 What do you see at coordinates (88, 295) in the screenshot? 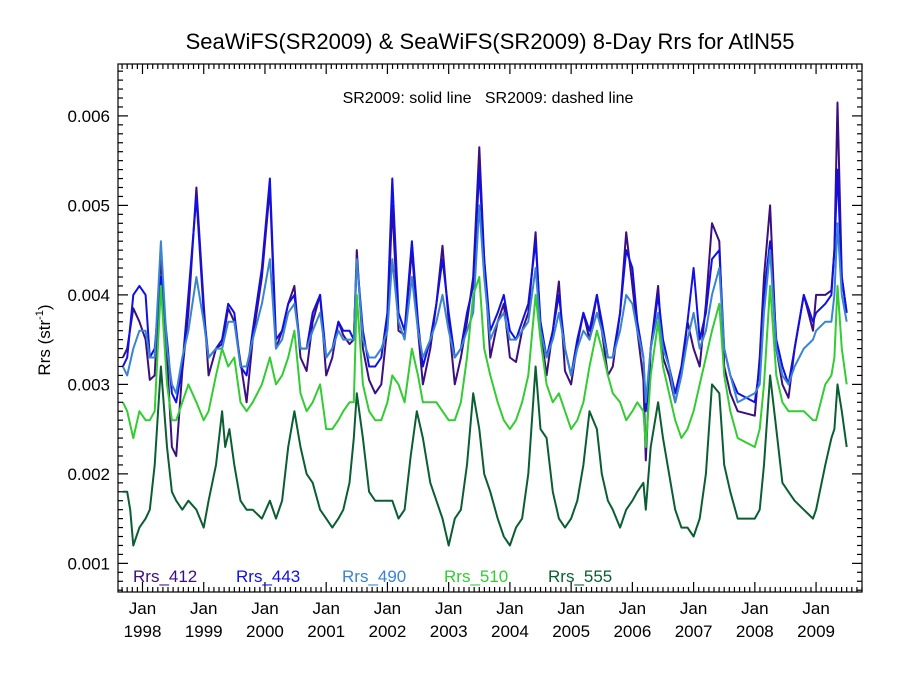
I see `y-tick-label: 0.004` at bounding box center [88, 295].